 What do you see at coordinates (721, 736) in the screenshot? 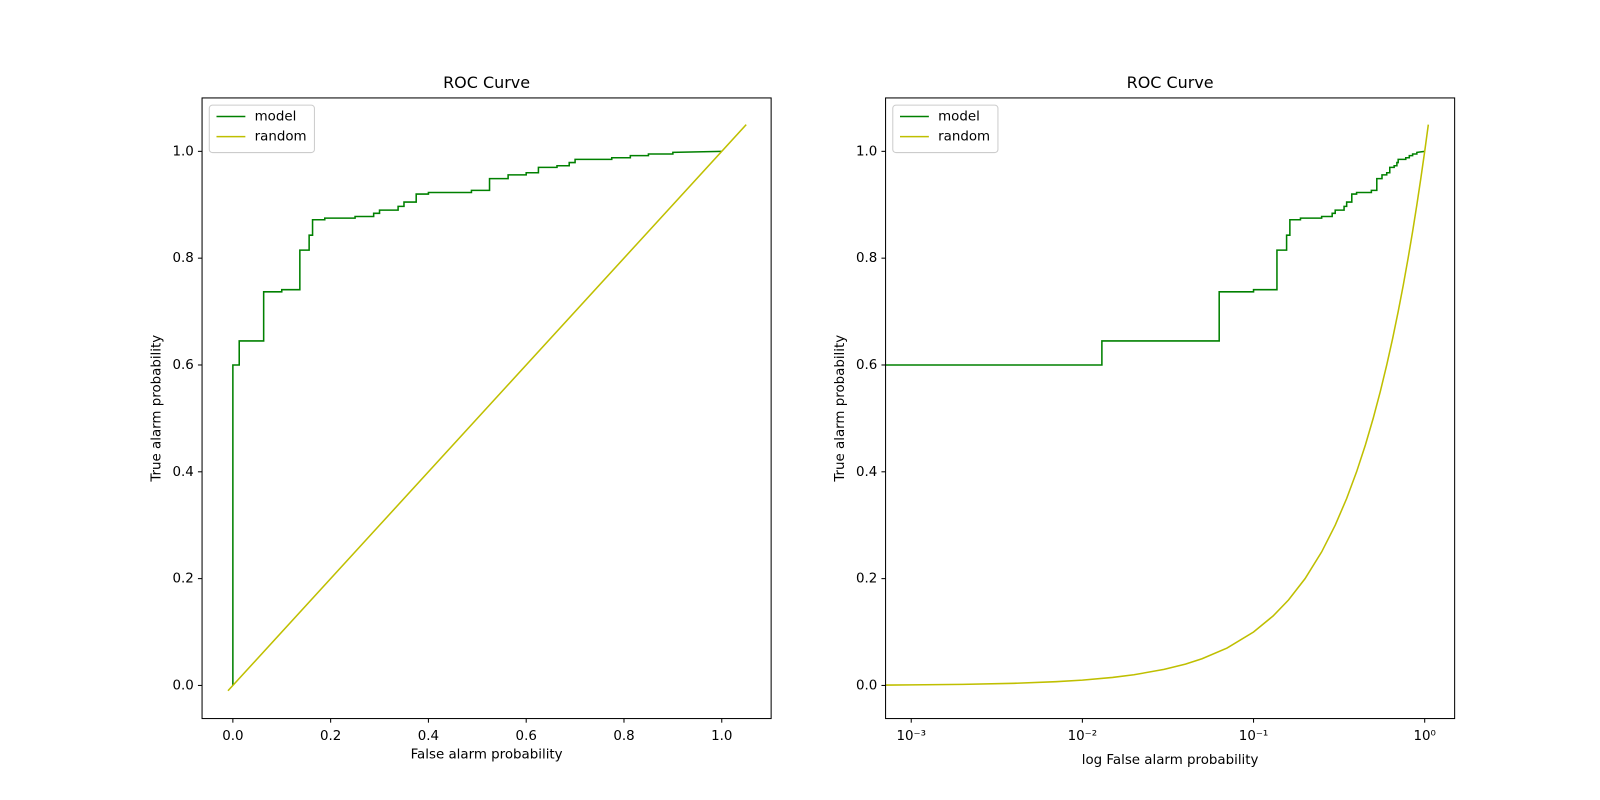
I see `x-tick-label: 1.0` at bounding box center [721, 736].